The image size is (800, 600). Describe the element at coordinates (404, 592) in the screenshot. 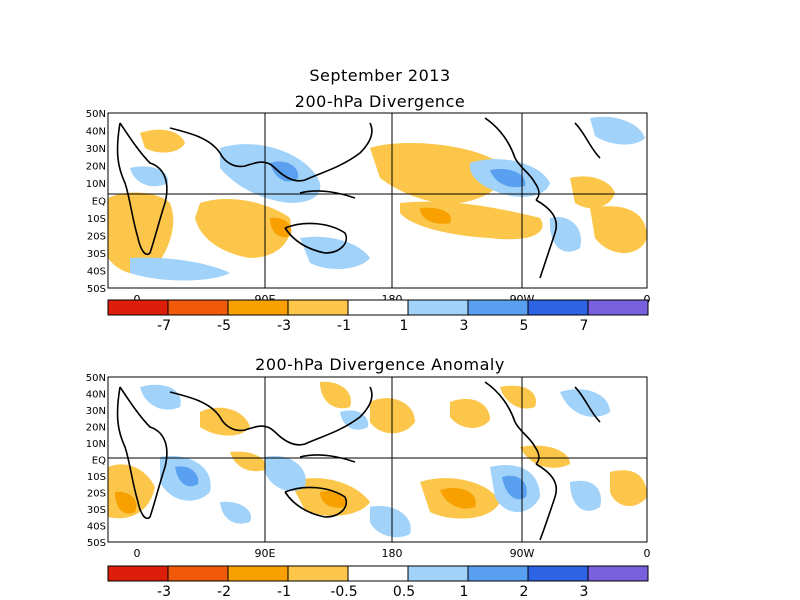

I see `colorbar-label: 0.5` at that location.